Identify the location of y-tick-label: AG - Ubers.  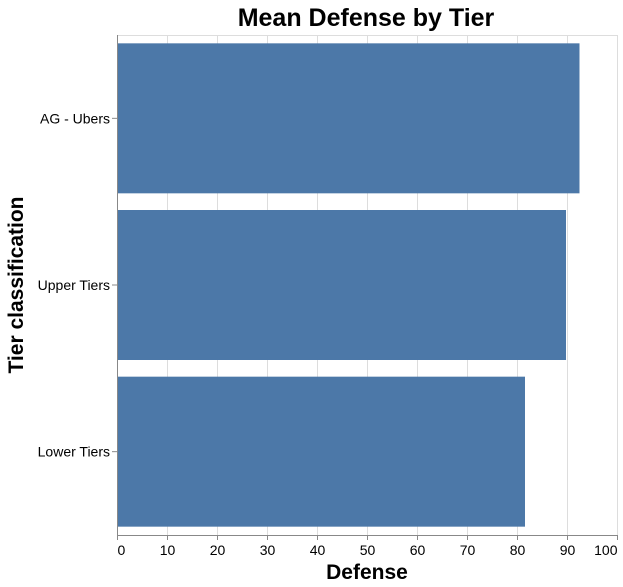
(75, 118).